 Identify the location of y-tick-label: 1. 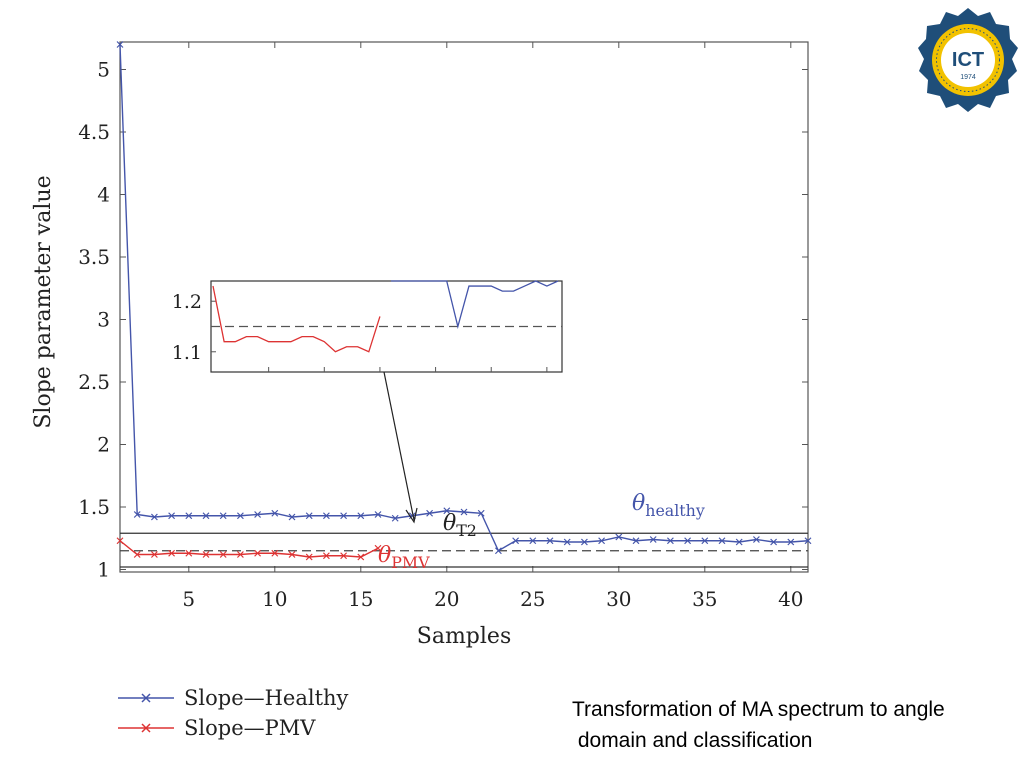
(103, 570).